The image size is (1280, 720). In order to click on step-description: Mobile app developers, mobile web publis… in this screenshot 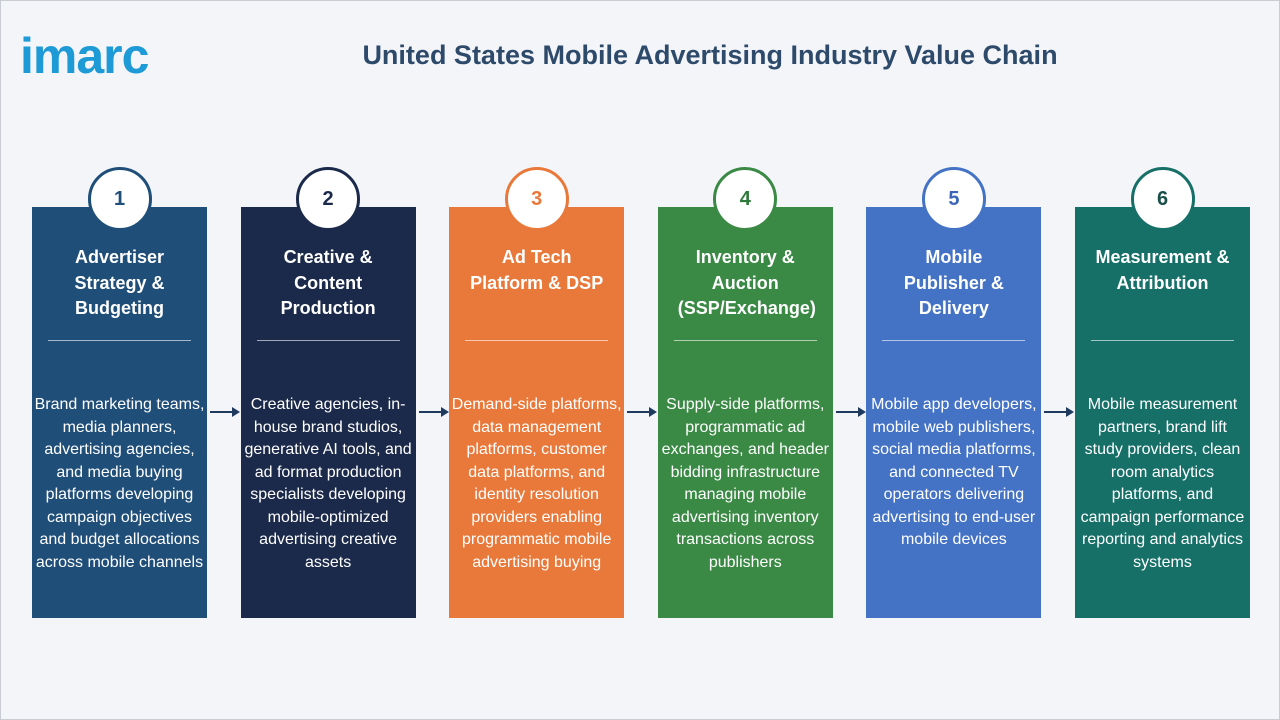, I will do `click(954, 472)`.